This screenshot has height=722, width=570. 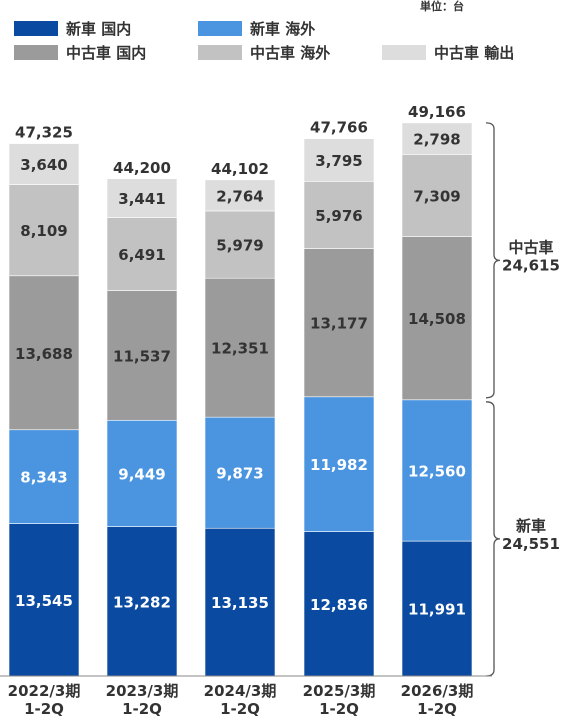 I want to click on data-label: 6,491, so click(x=141, y=255).